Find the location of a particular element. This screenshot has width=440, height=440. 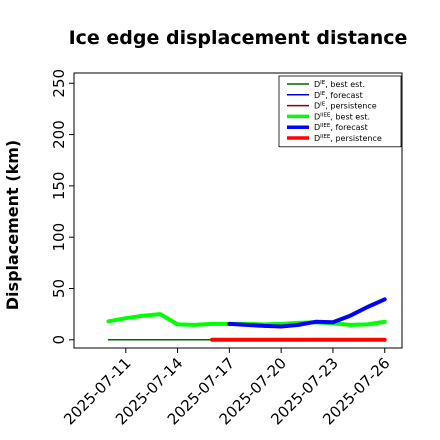

y-tick-label: 200 is located at coordinates (59, 134).